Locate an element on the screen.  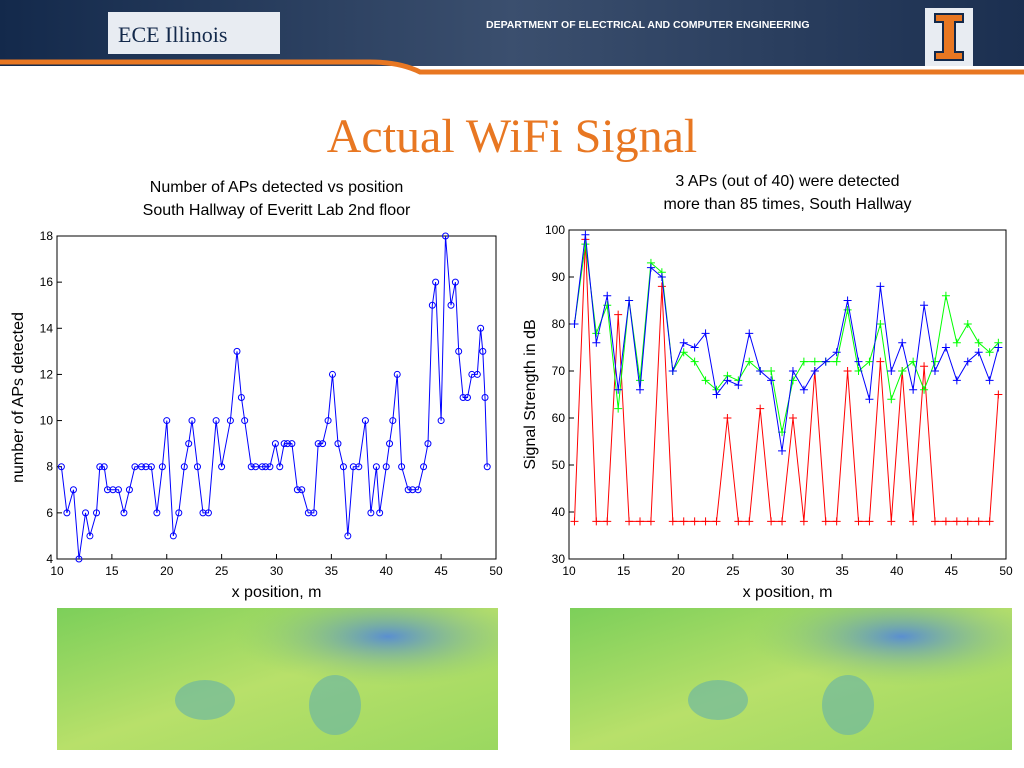
x-tick-label: 35 is located at coordinates (332, 571).